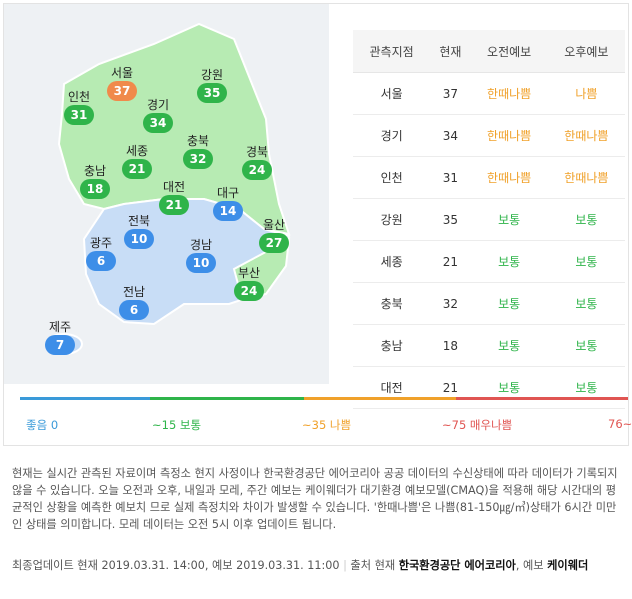 This screenshot has height=599, width=632. What do you see at coordinates (122, 91) in the screenshot?
I see `pin-value-badge: 37` at bounding box center [122, 91].